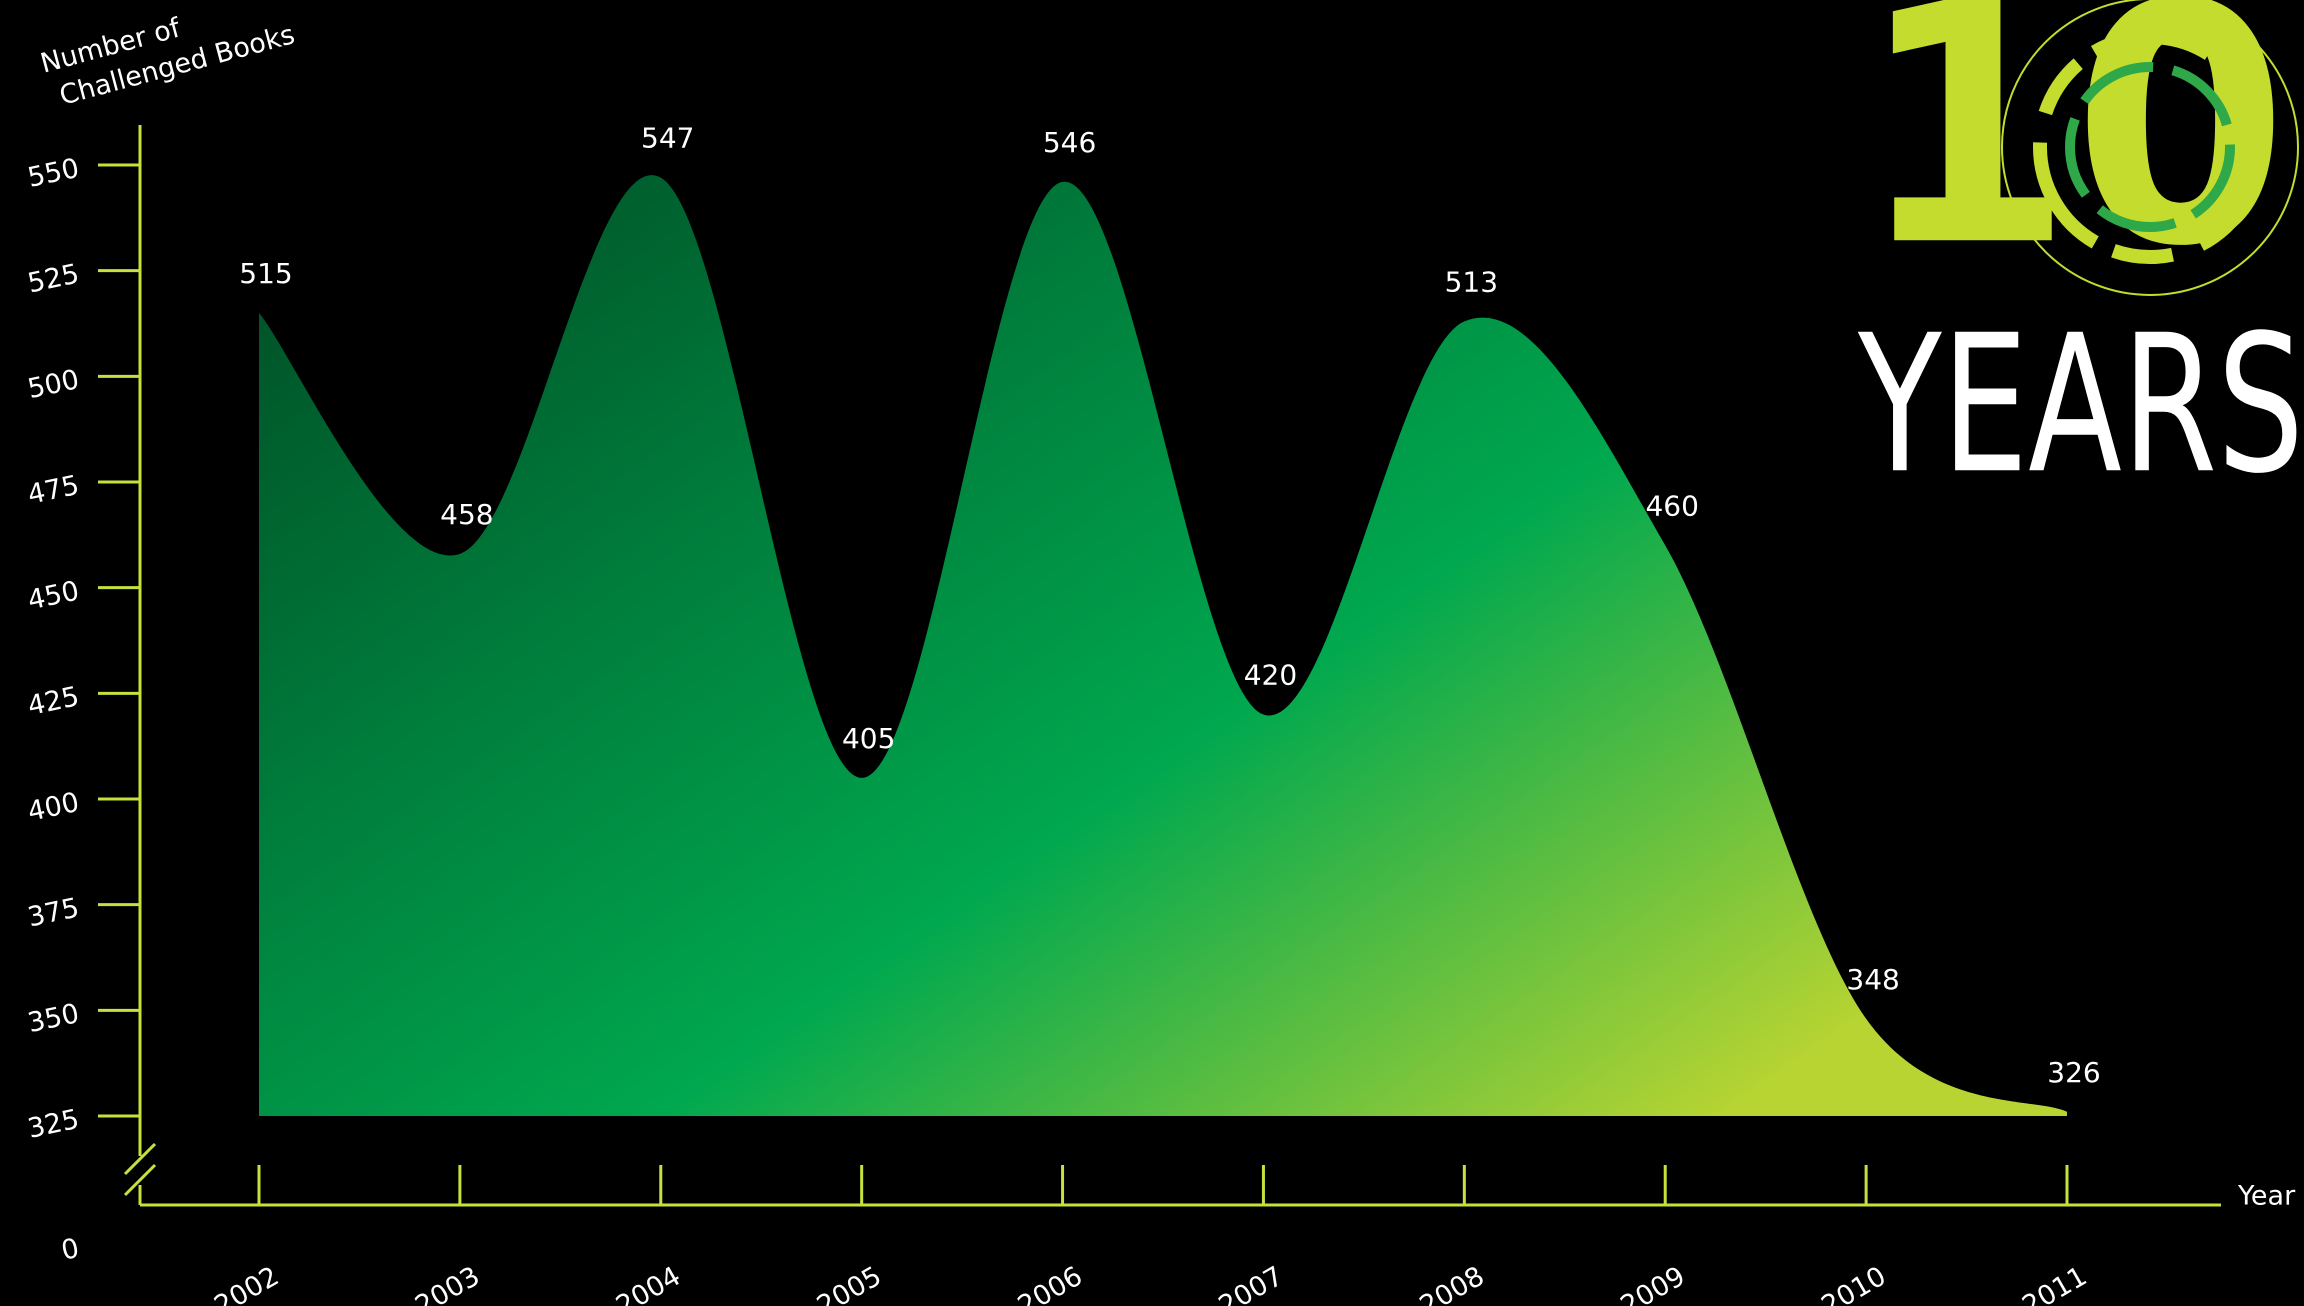  I want to click on value-label: 348, so click(1872, 979).